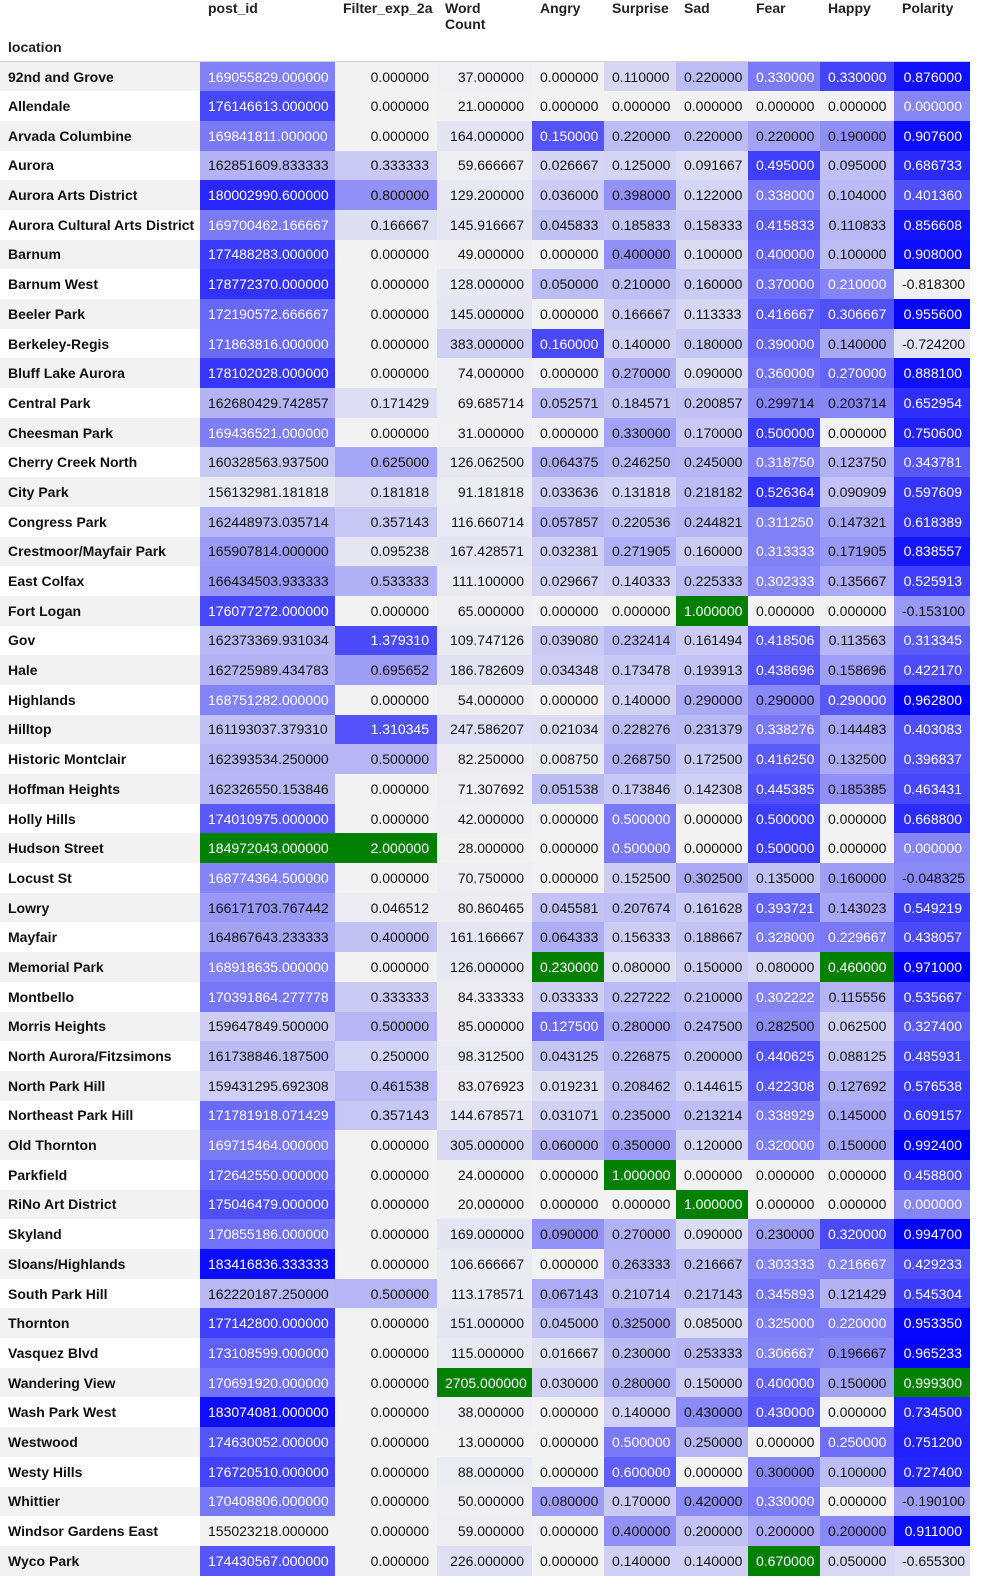 The height and width of the screenshot is (1584, 981). What do you see at coordinates (267, 1442) in the screenshot?
I see `table-cell: 174630052.000000` at bounding box center [267, 1442].